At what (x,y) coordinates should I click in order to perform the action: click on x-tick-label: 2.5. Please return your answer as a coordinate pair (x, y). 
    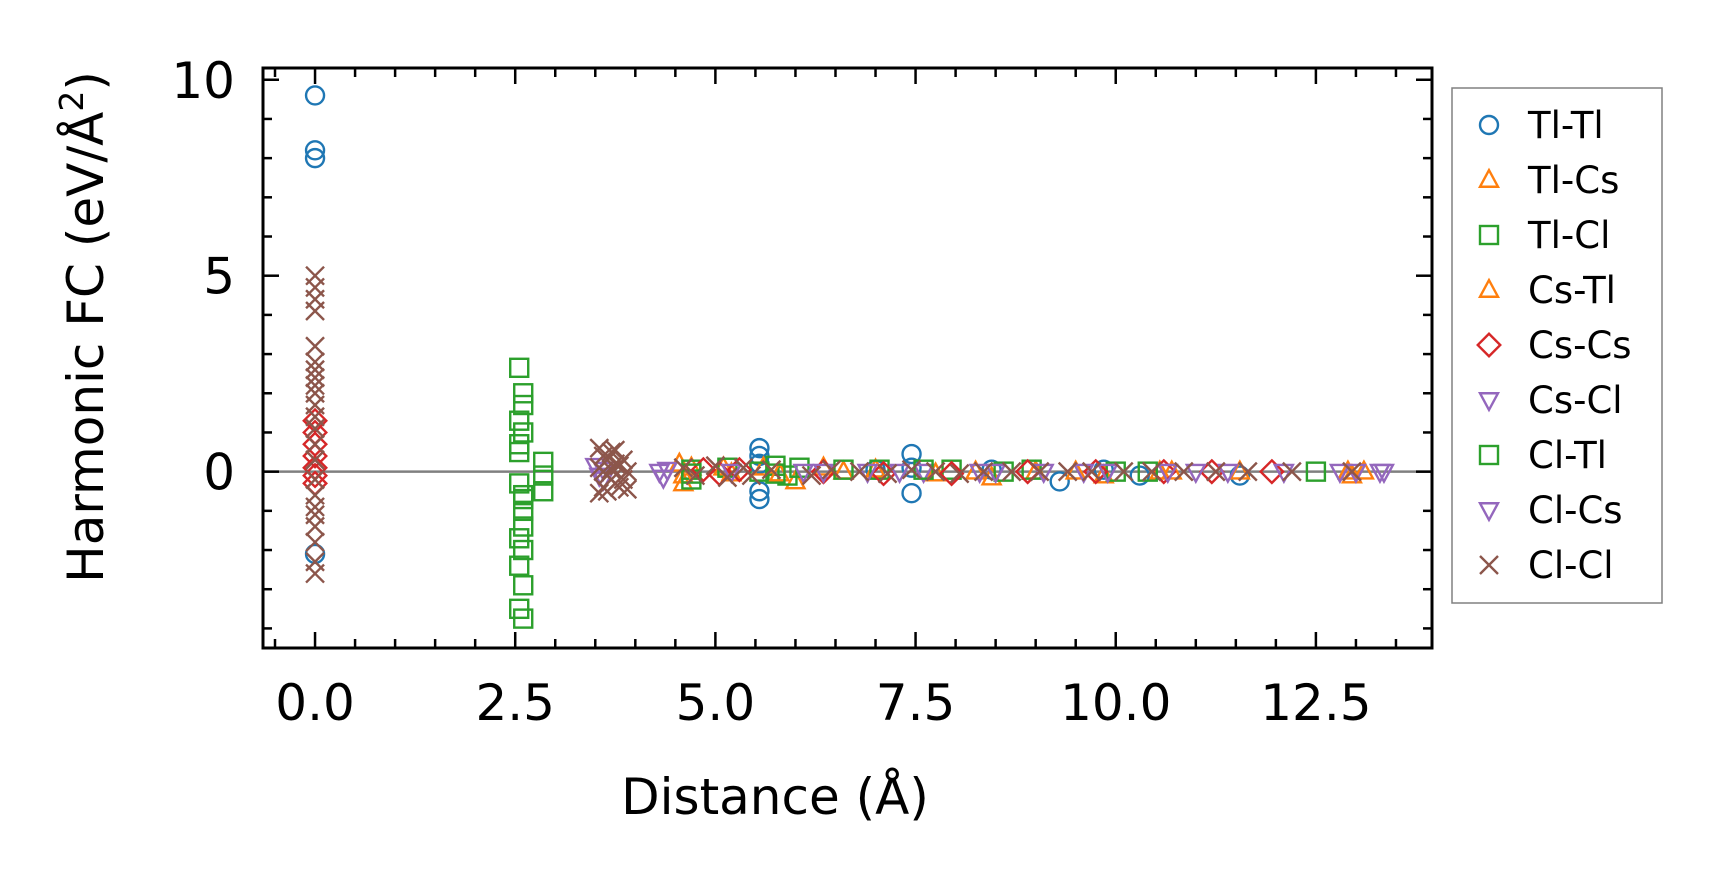
    Looking at the image, I should click on (515, 703).